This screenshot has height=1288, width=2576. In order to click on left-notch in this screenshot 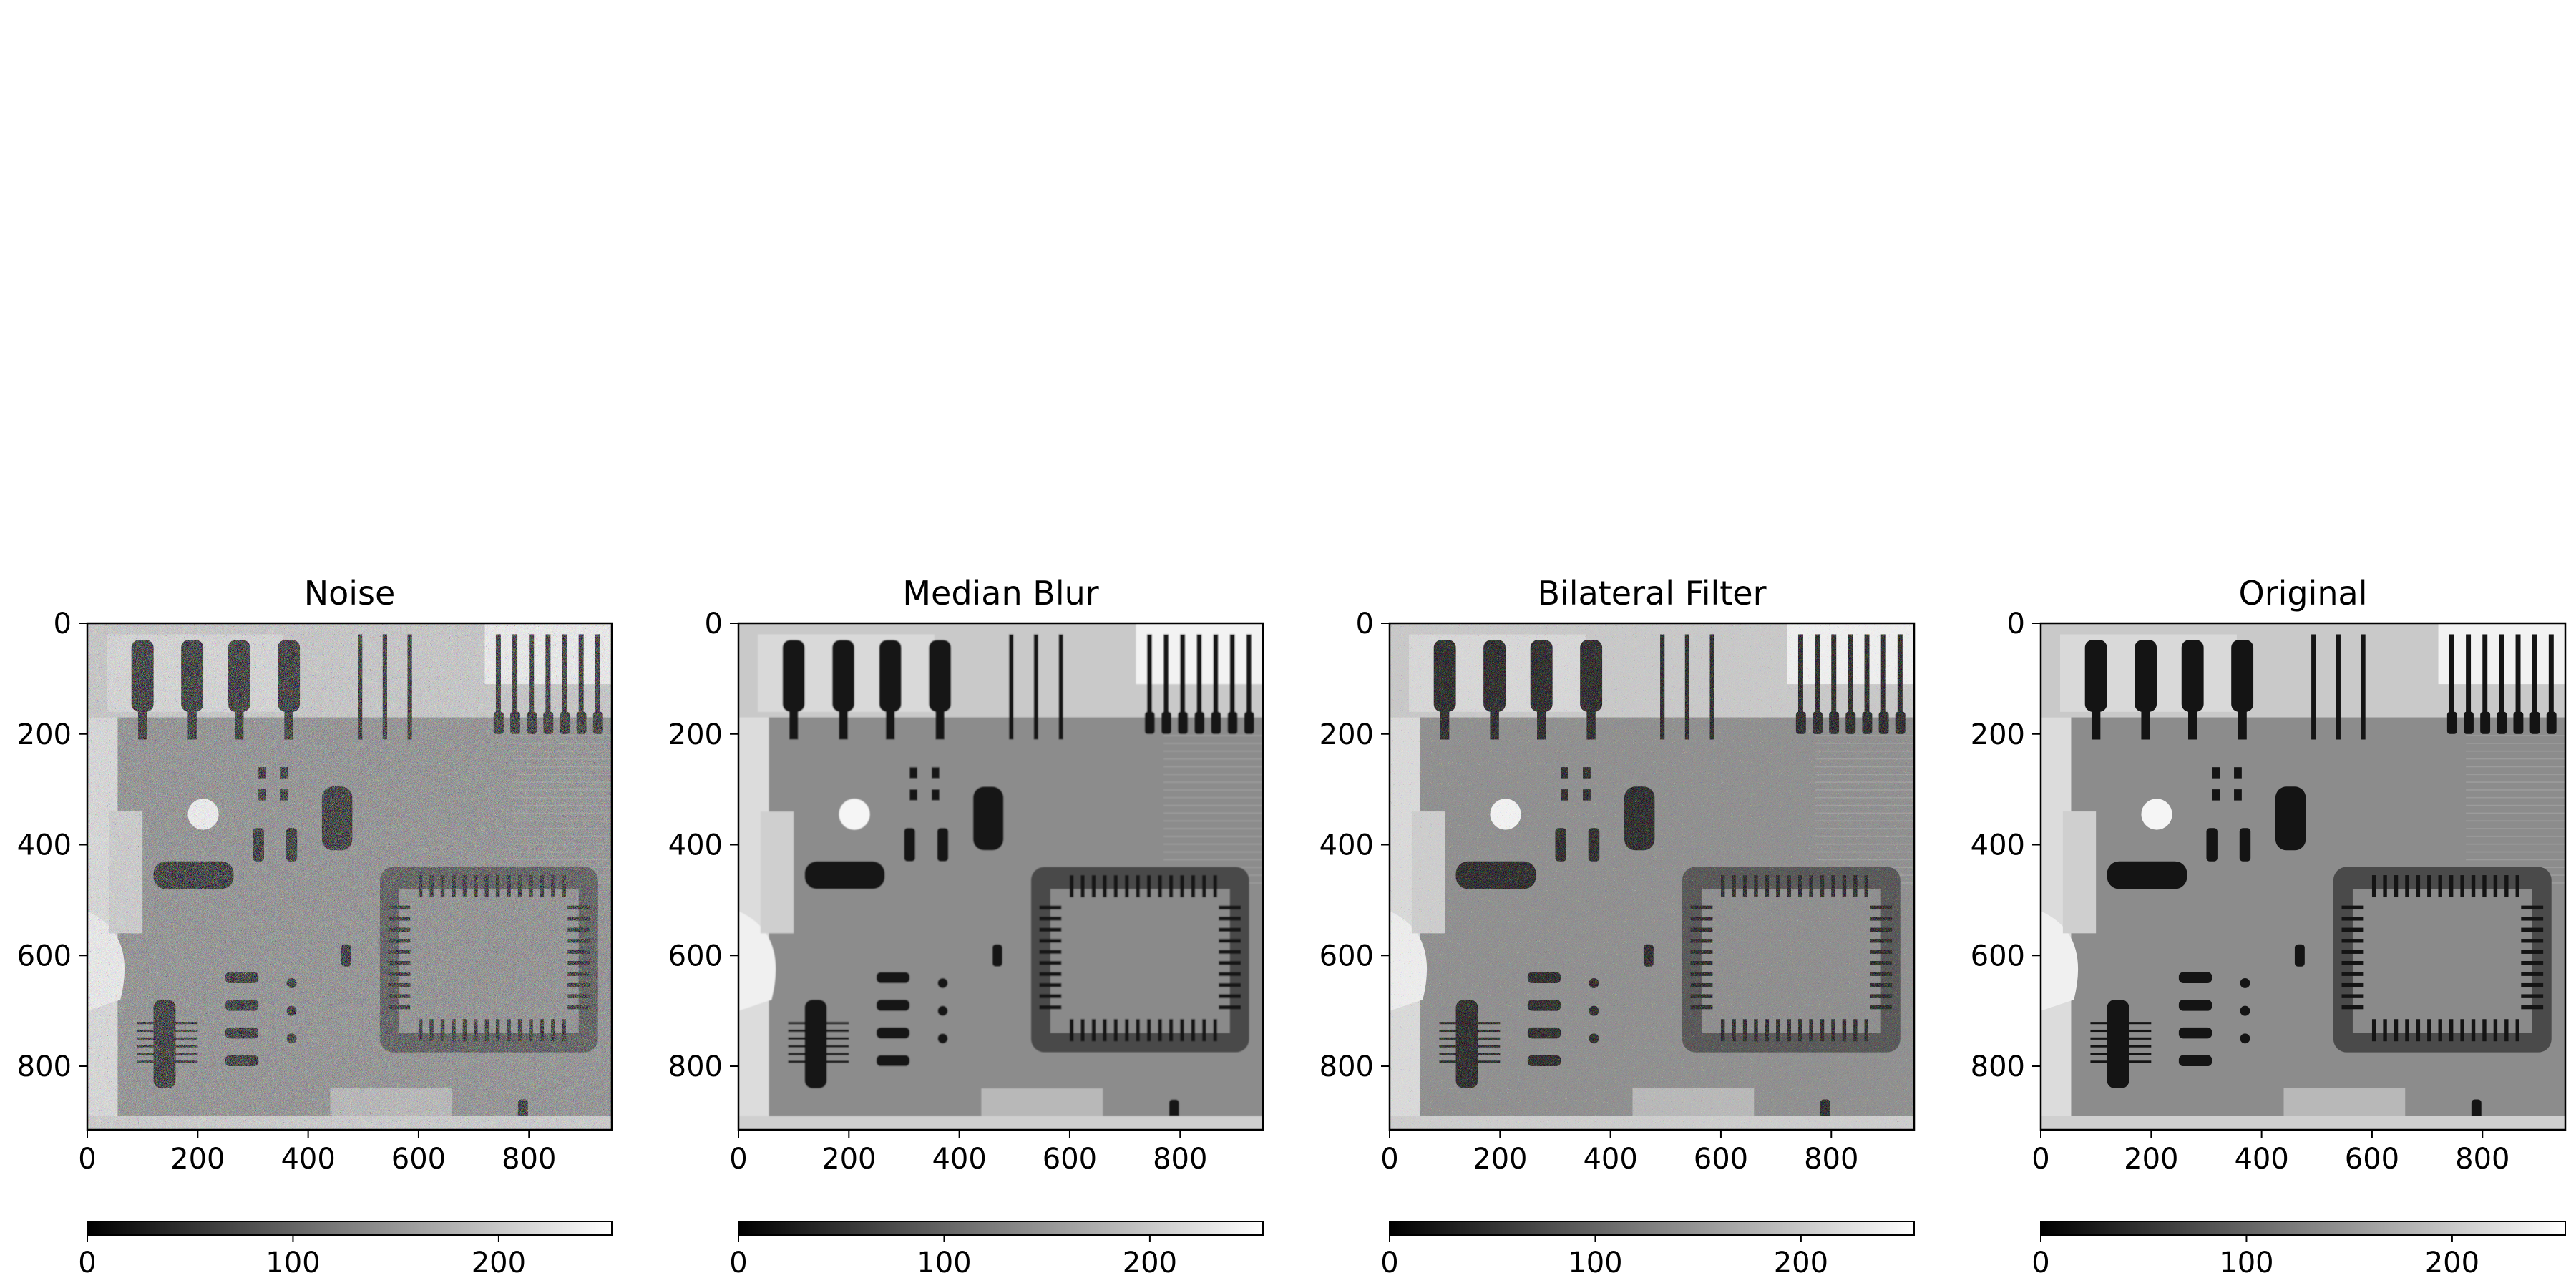, I will do `click(106, 961)`.